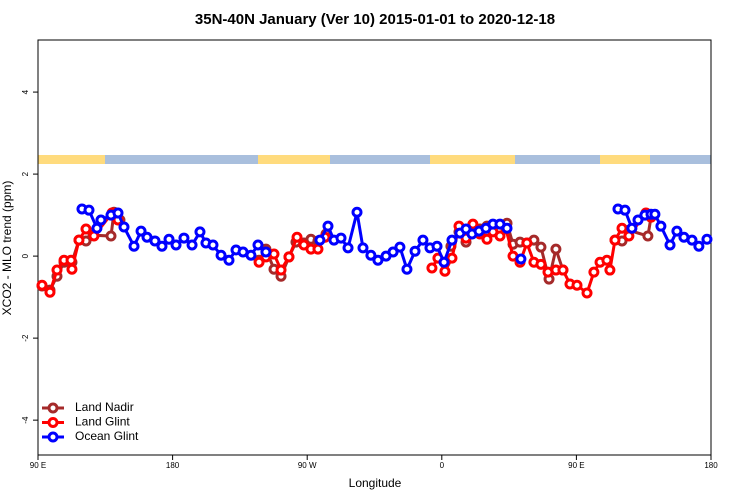  What do you see at coordinates (104, 407) in the screenshot?
I see `legend-label: Land Nadir` at bounding box center [104, 407].